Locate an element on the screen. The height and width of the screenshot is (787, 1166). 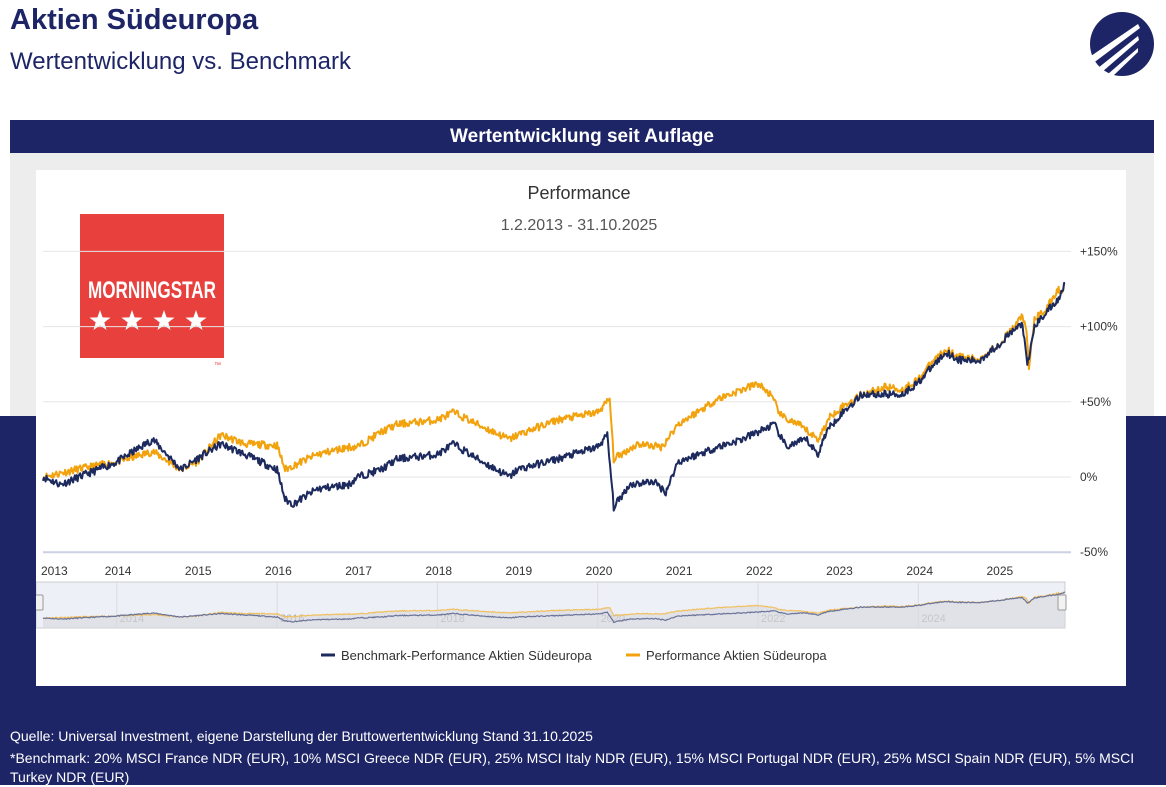
chart-title: Performance is located at coordinates (578, 193).